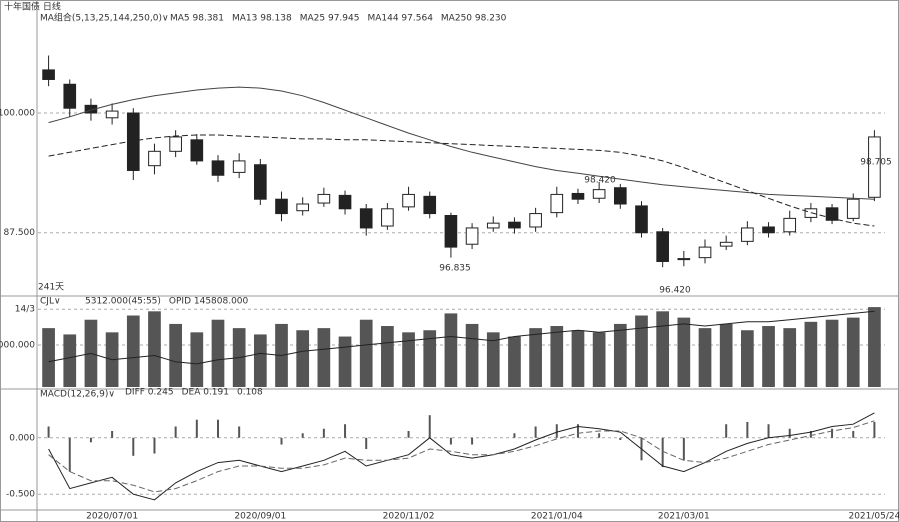 The width and height of the screenshot is (899, 522). I want to click on indicator-label: 5312.000(45:55), so click(123, 302).